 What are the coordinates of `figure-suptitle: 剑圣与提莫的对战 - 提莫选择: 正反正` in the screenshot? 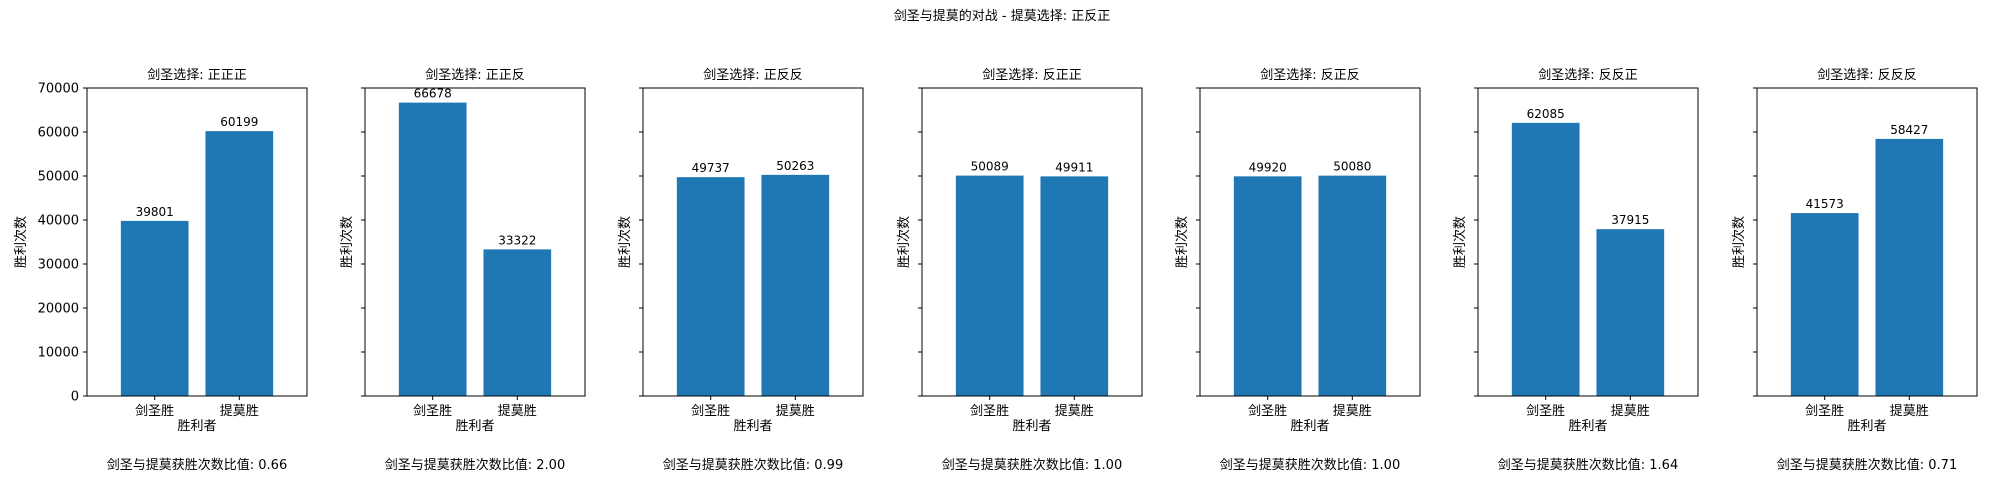 It's located at (1002, 16).